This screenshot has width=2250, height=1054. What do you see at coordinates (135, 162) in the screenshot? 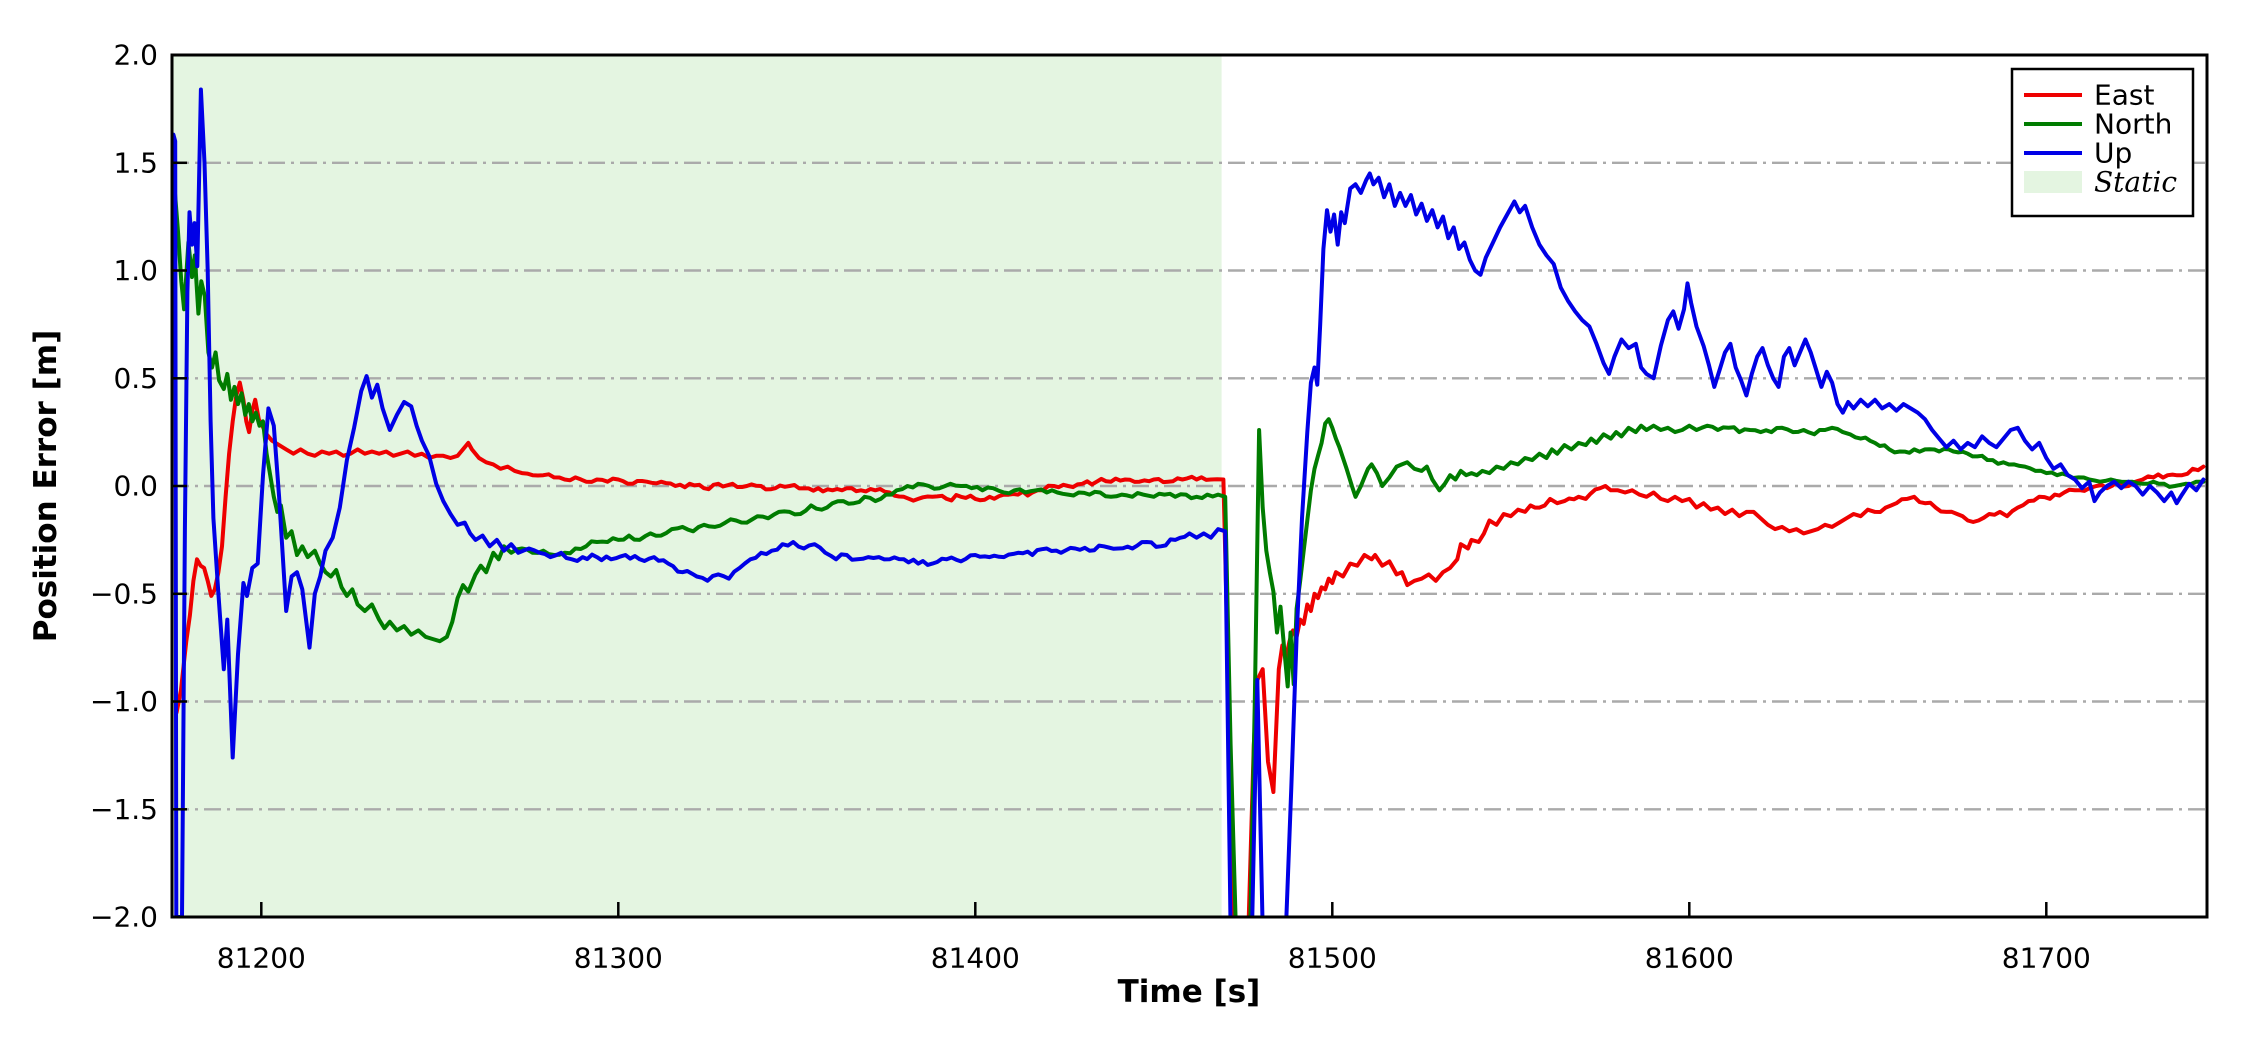
I see `y-tick-label: 1.5` at bounding box center [135, 162].